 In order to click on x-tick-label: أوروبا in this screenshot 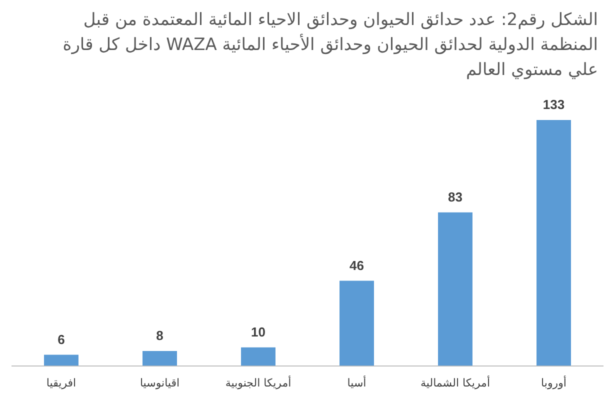, I will do `click(553, 382)`.